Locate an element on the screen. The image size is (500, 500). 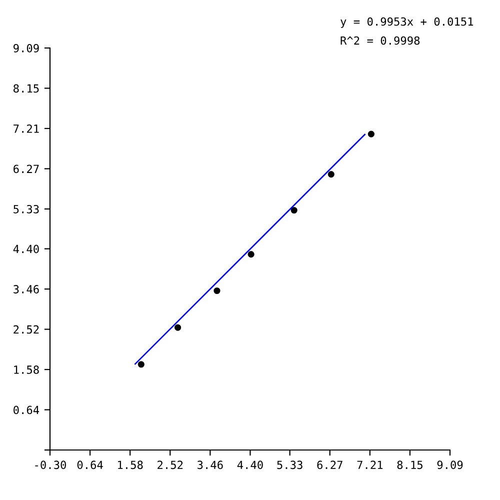
y-tick-label: 1.58 is located at coordinates (26, 370).